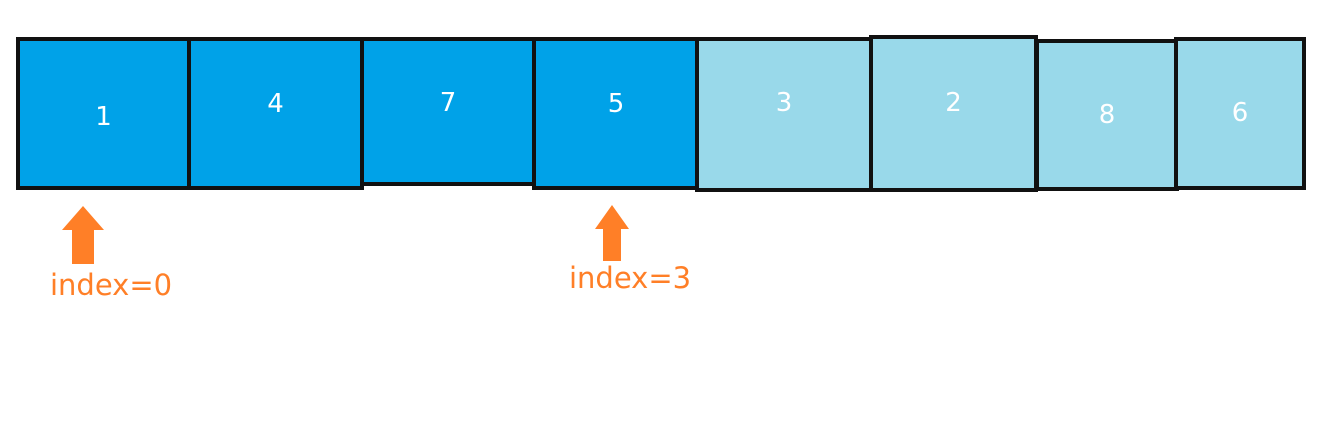 Image resolution: width=1327 pixels, height=424 pixels. What do you see at coordinates (616, 103) in the screenshot?
I see `cell-value: 5` at bounding box center [616, 103].